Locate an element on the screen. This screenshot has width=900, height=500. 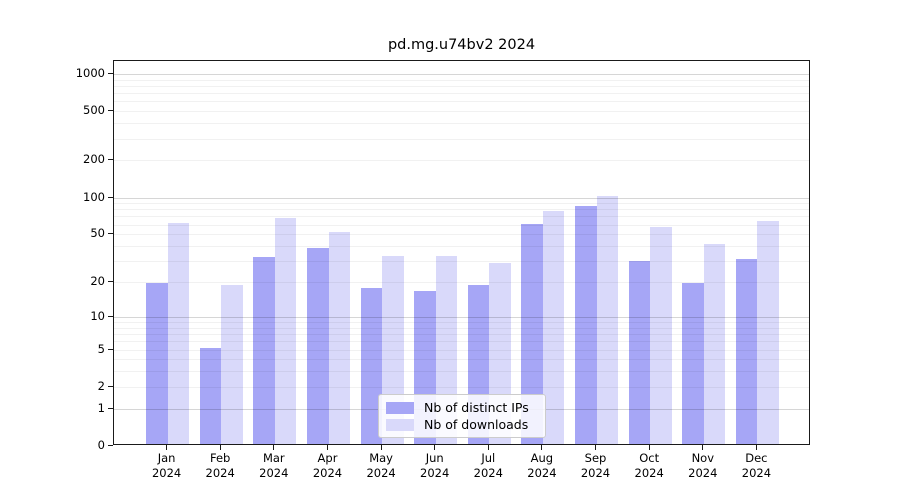
y-tick-label: 10 is located at coordinates (97, 315).